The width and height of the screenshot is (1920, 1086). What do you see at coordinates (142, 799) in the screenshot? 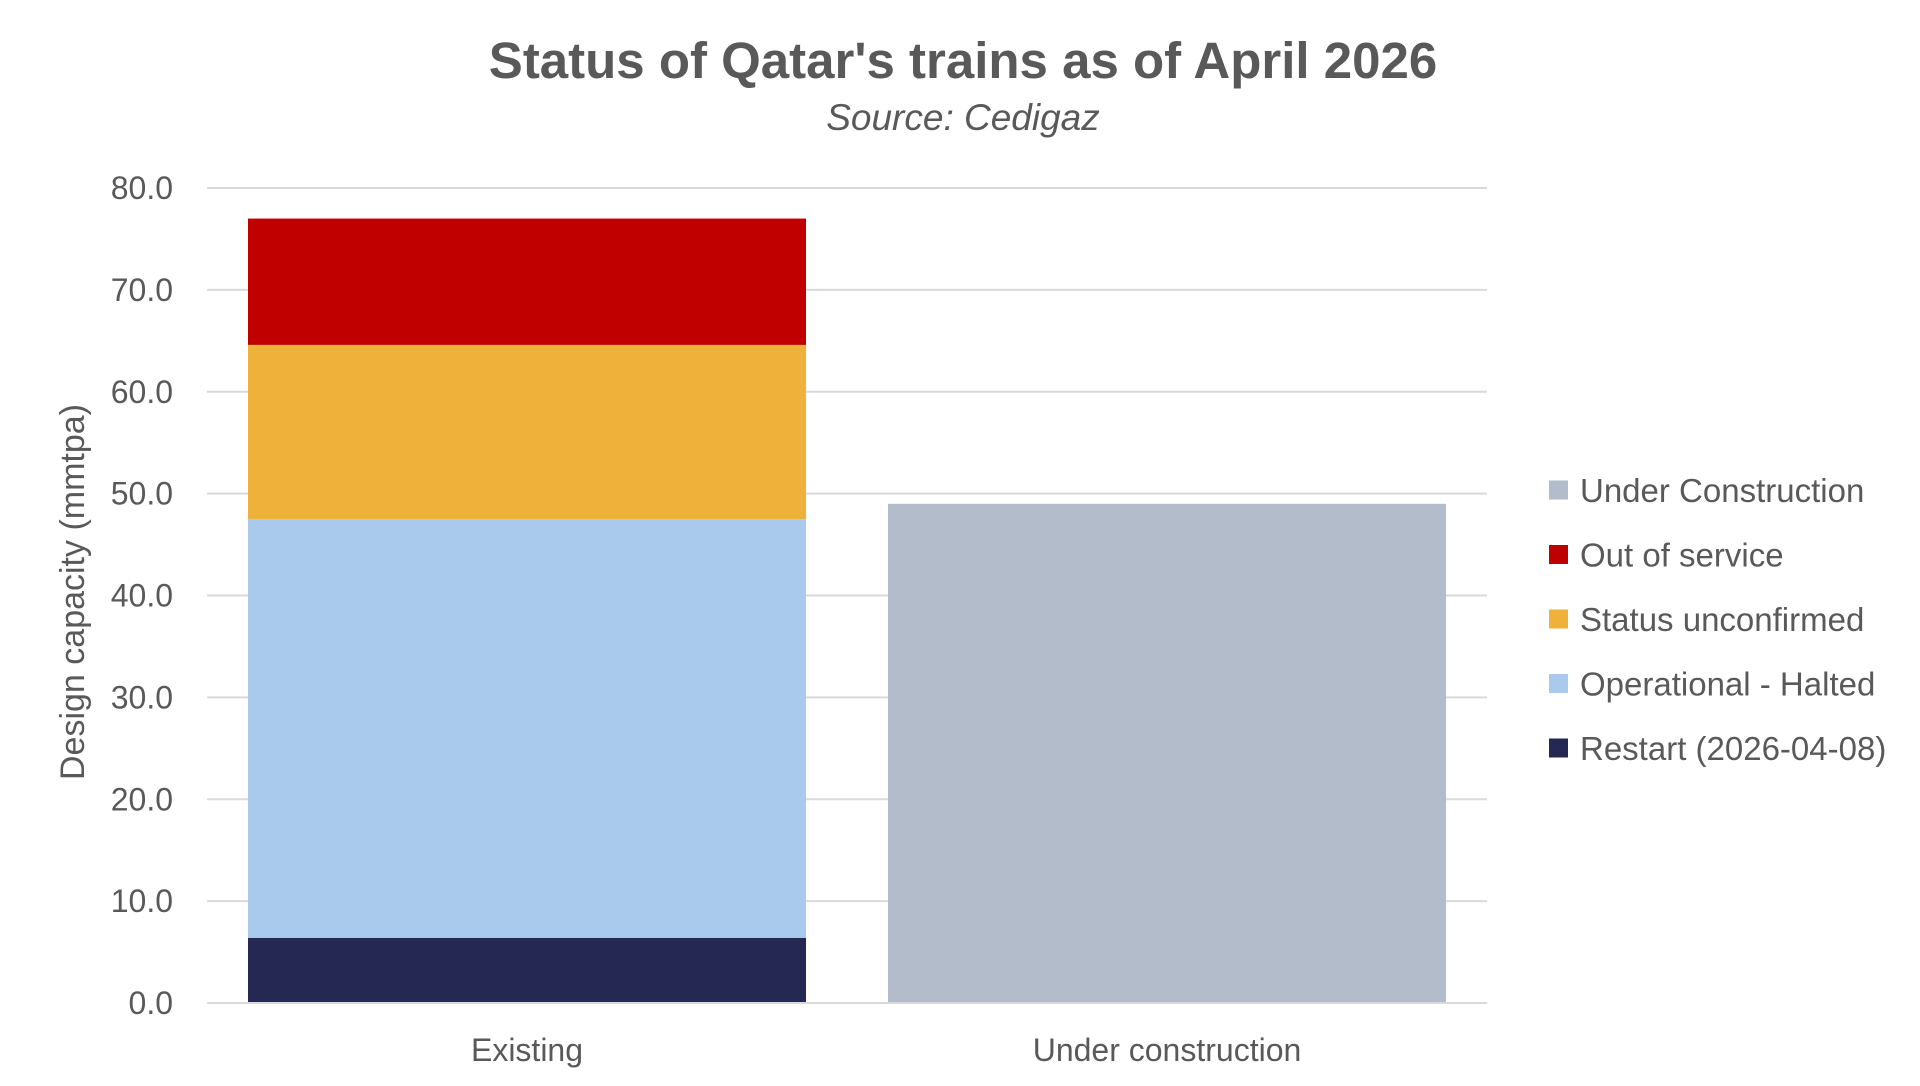
I see `y-tick-label: 20.0` at bounding box center [142, 799].